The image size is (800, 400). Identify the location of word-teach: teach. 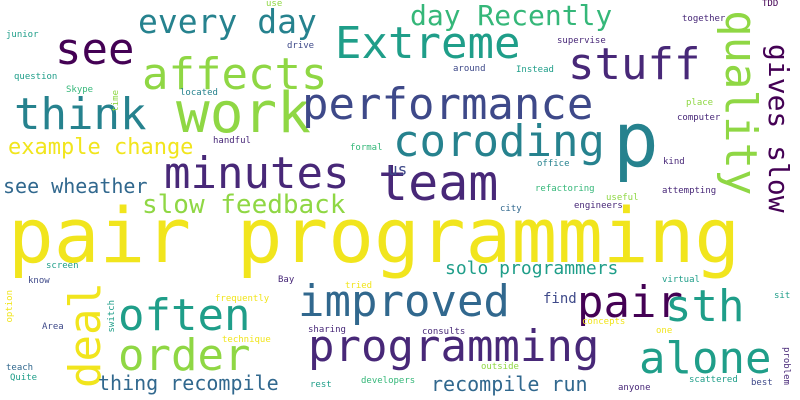
(19, 368).